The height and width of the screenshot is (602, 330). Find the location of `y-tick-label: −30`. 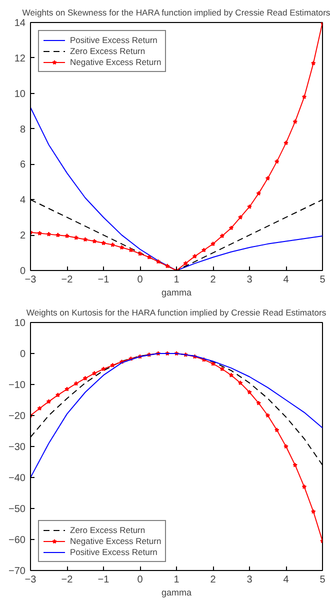

y-tick-label: −30 is located at coordinates (17, 447).